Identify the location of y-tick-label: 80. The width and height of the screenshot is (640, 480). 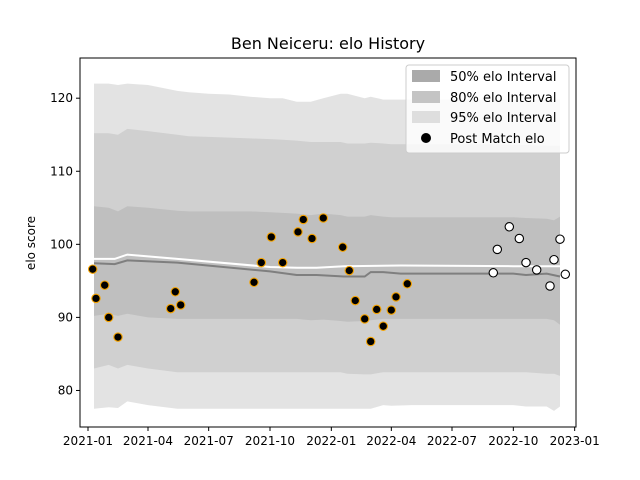
(65, 390).